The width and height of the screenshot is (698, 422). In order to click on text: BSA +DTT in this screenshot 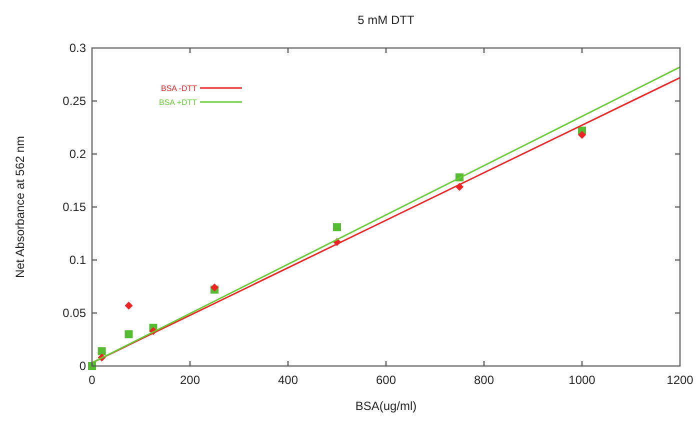, I will do `click(178, 102)`.